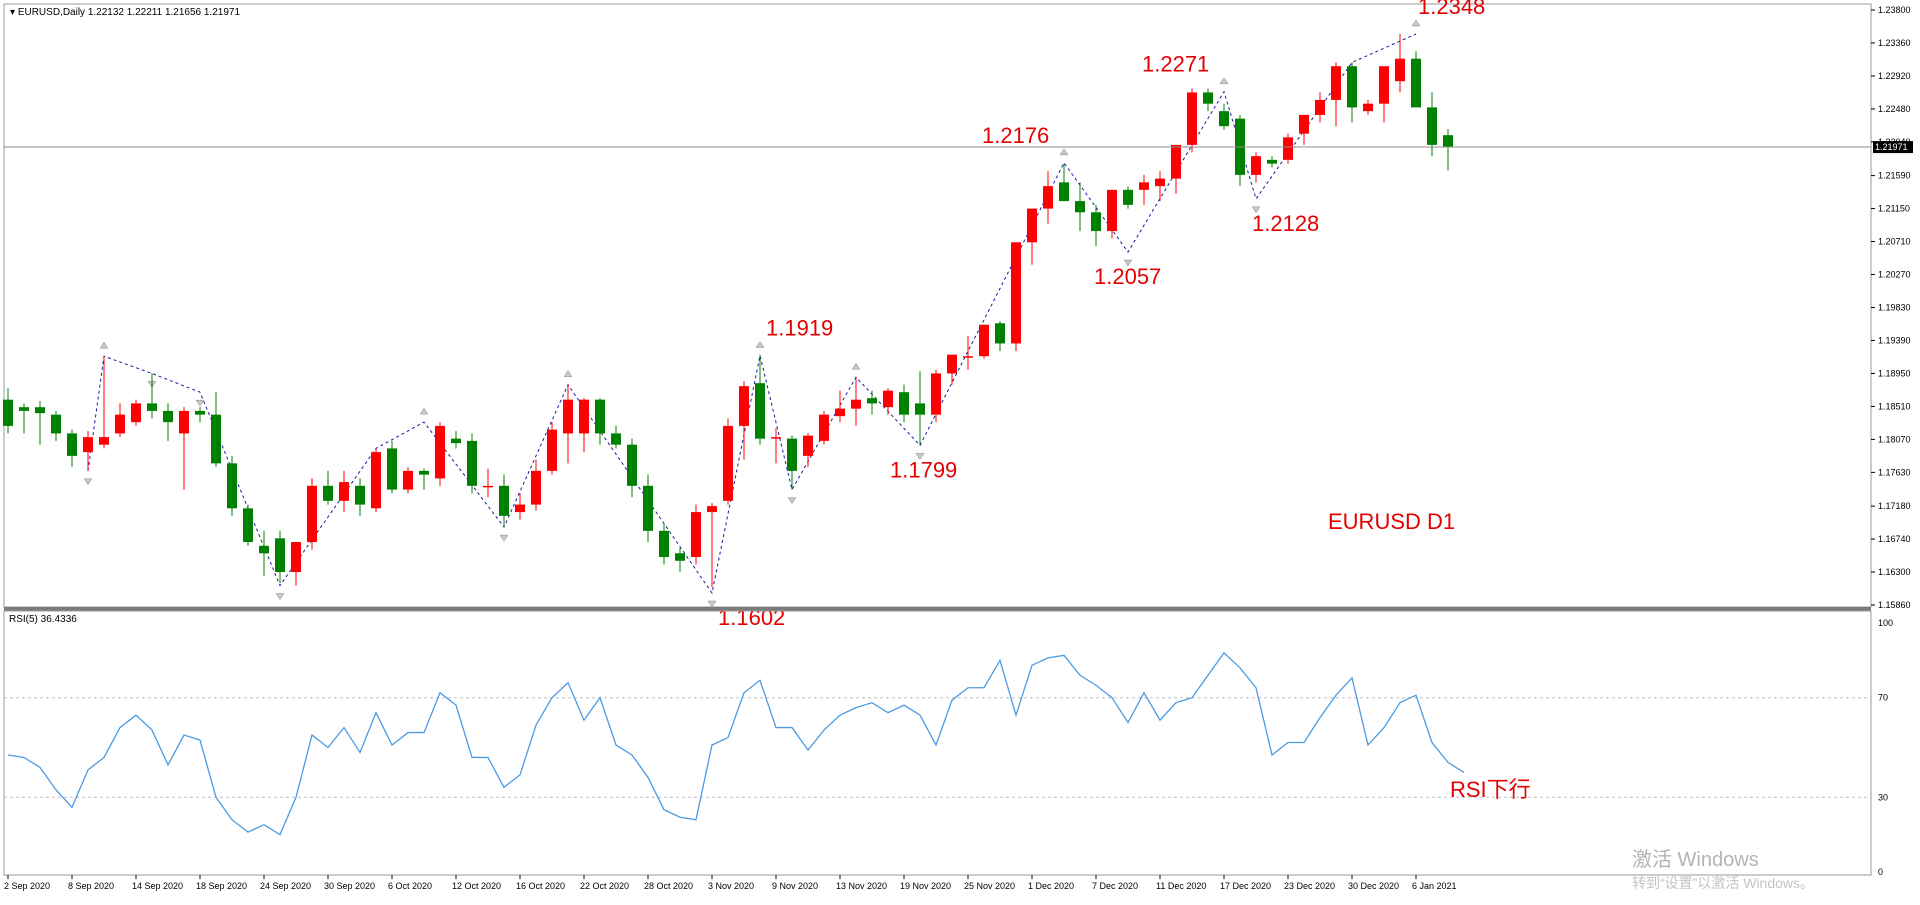 This screenshot has width=1920, height=905. I want to click on zigzag-price-label: 1.2348, so click(1451, 9).